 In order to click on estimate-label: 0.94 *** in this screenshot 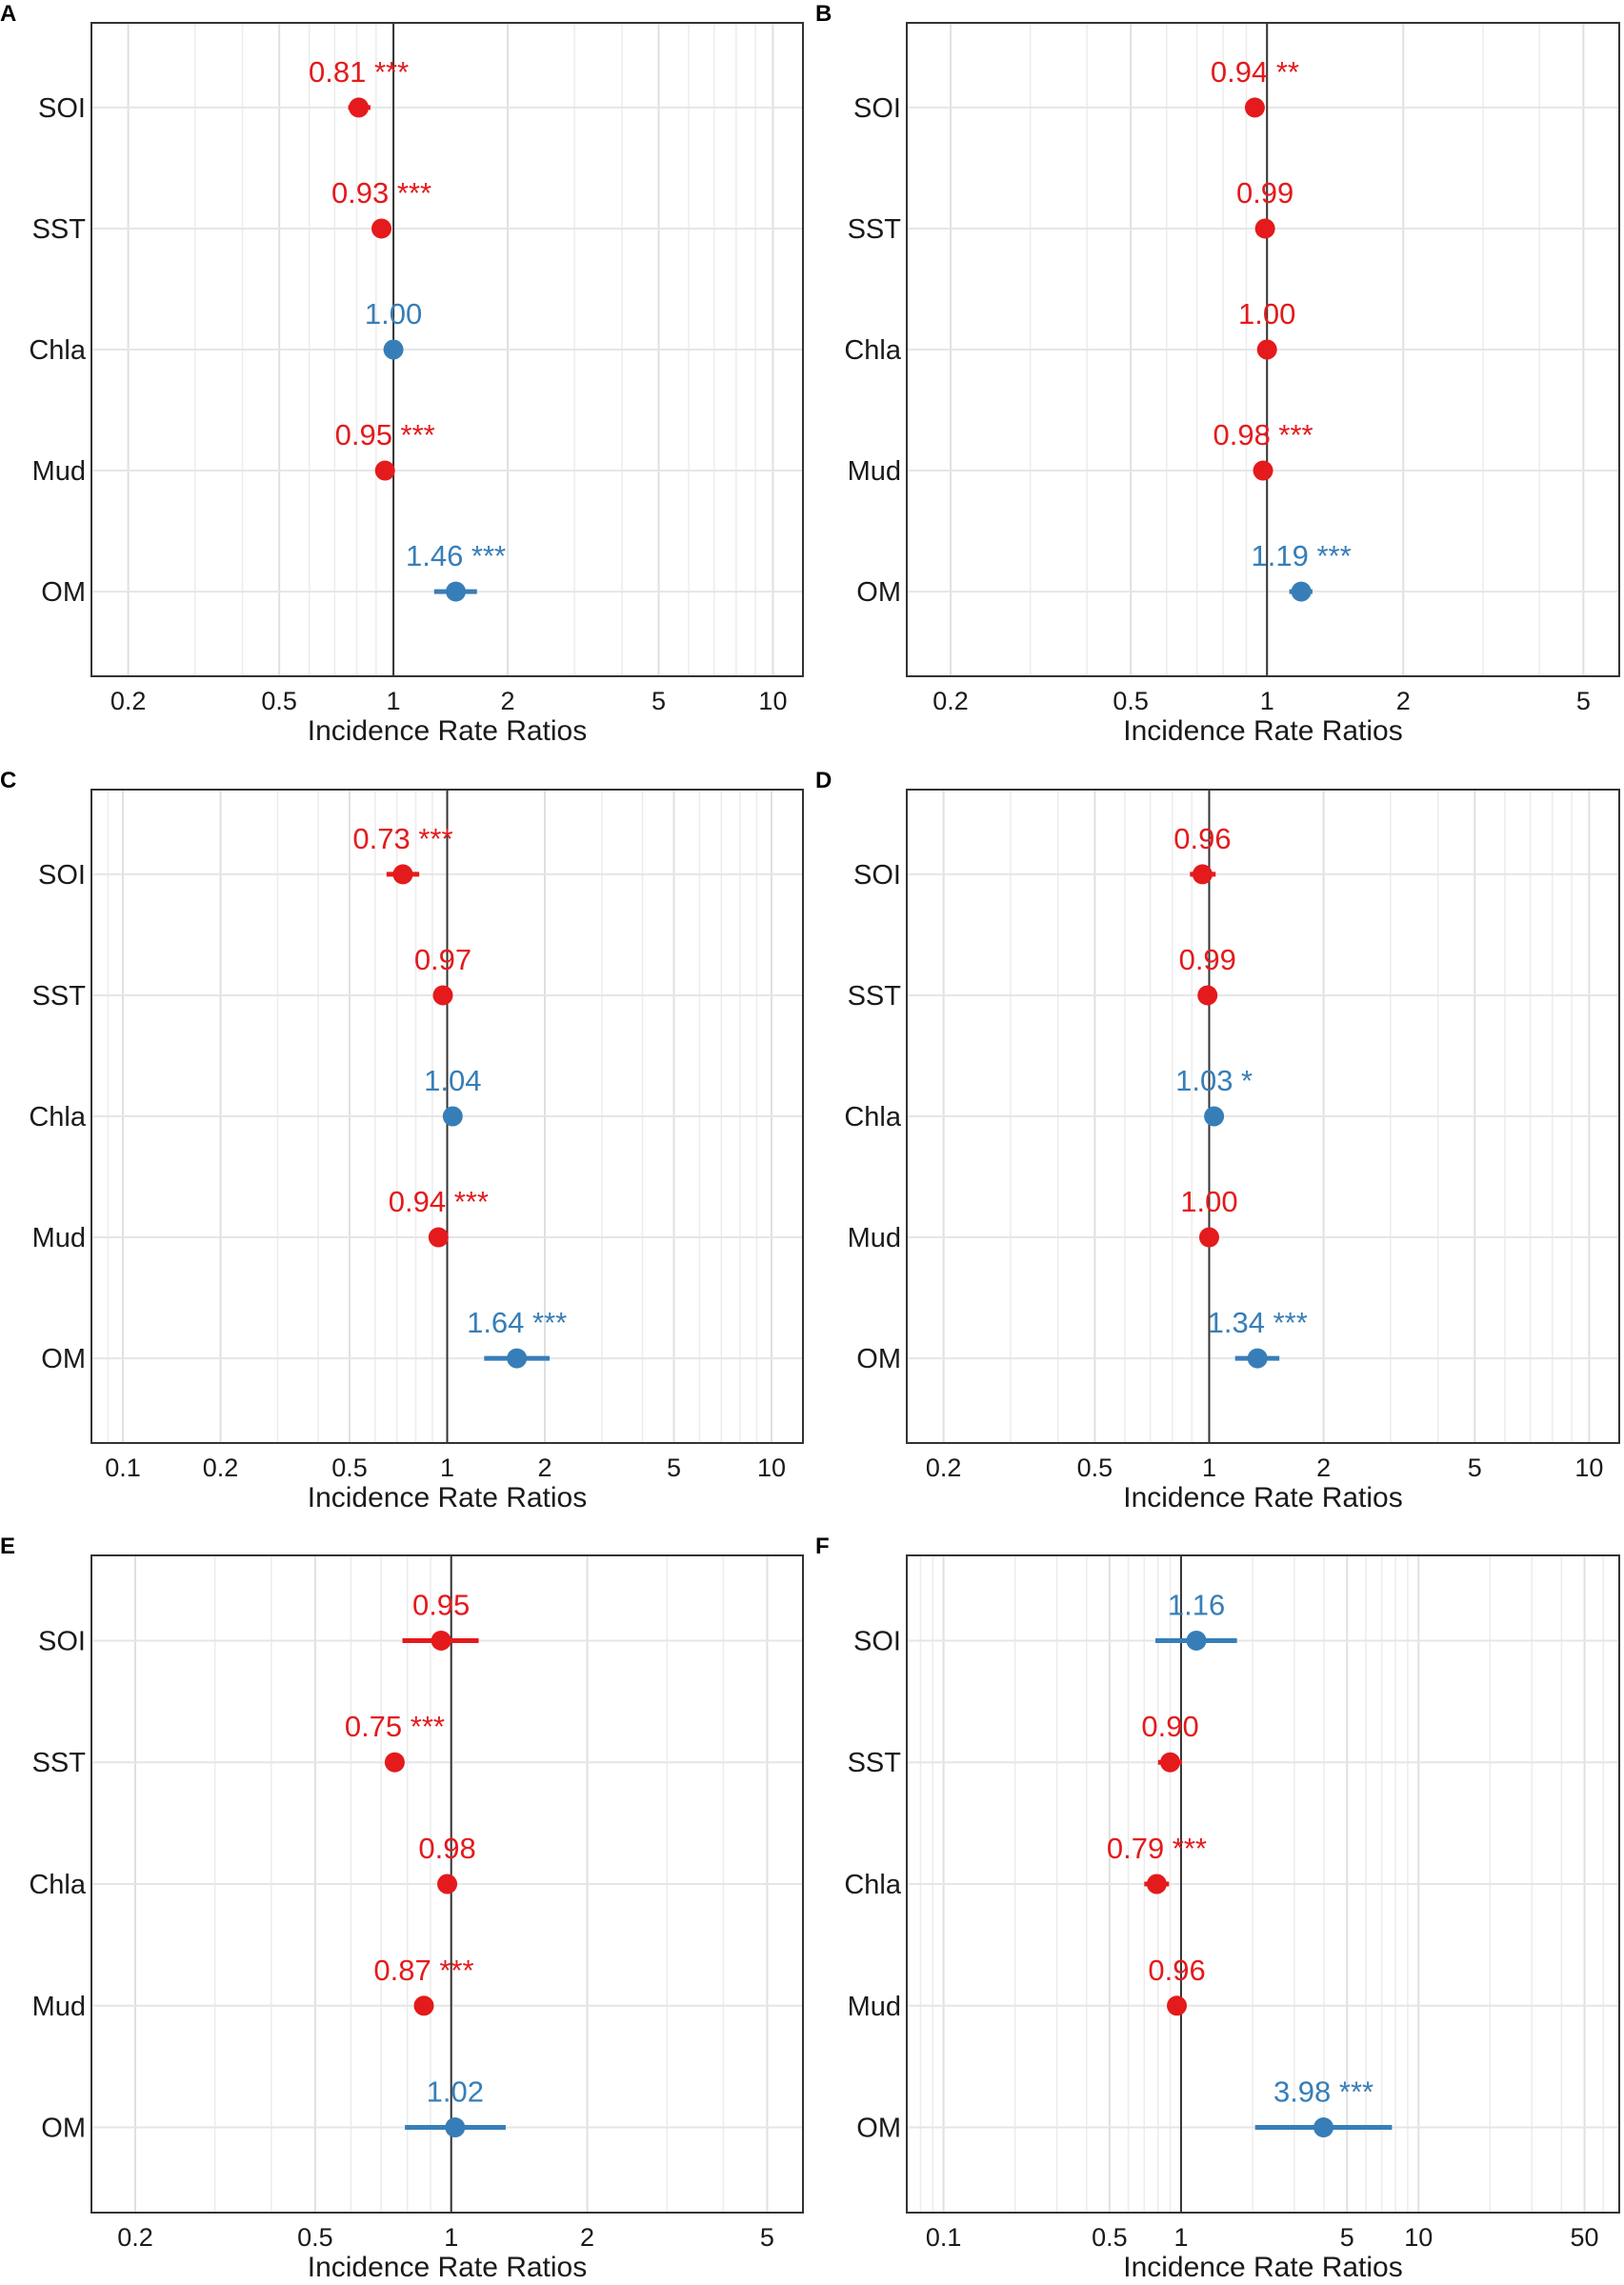, I will do `click(439, 1201)`.